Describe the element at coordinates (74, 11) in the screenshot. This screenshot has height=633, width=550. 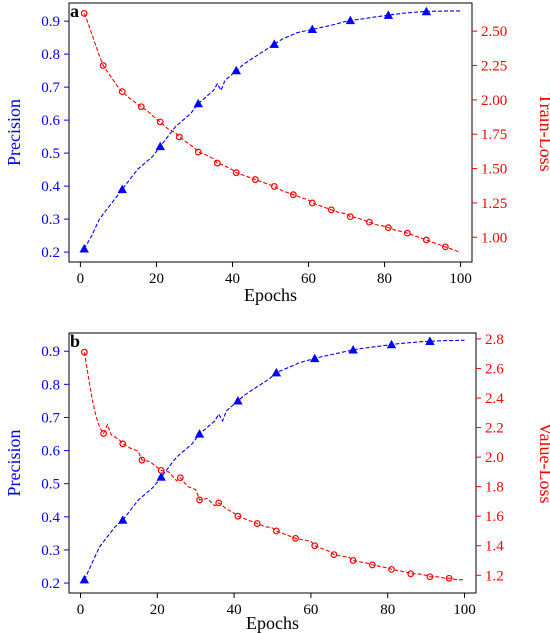
I see `panel-label: a` at that location.